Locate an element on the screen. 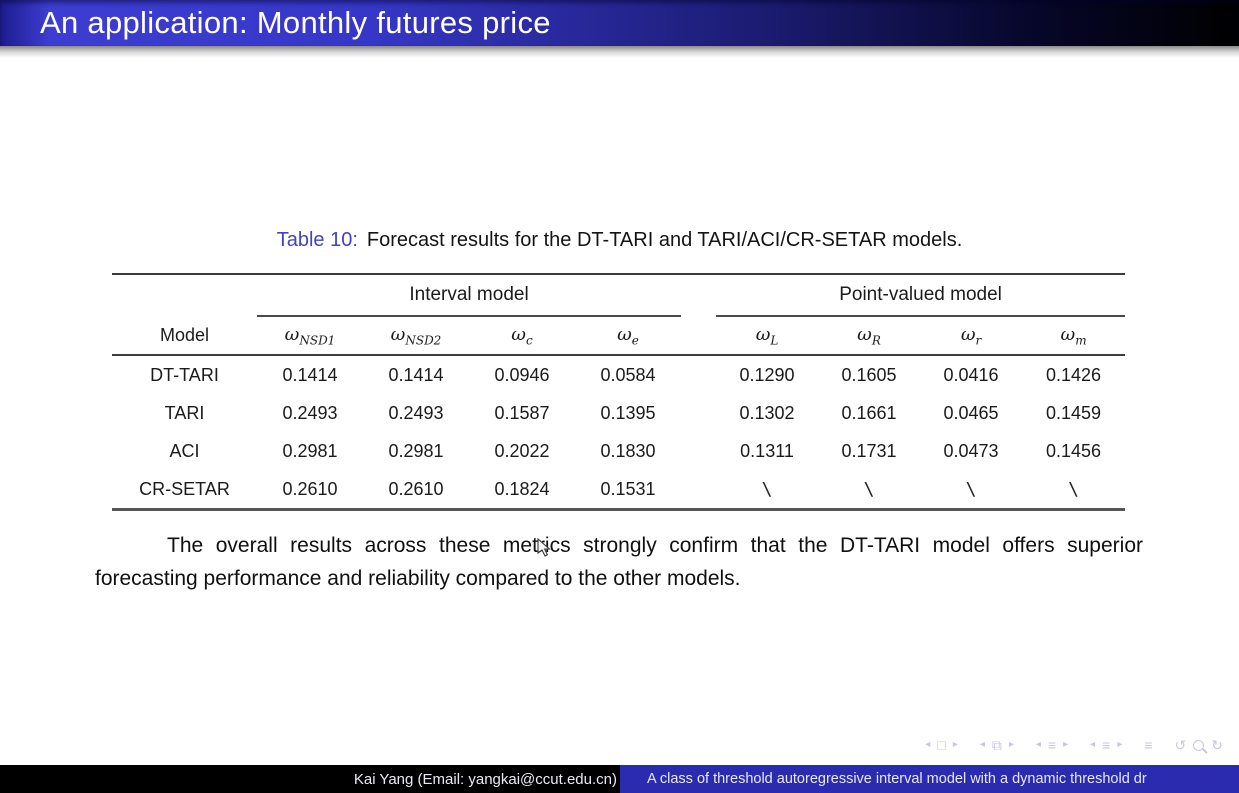 The width and height of the screenshot is (1239, 793). value-cell: 0.1731 is located at coordinates (869, 450).